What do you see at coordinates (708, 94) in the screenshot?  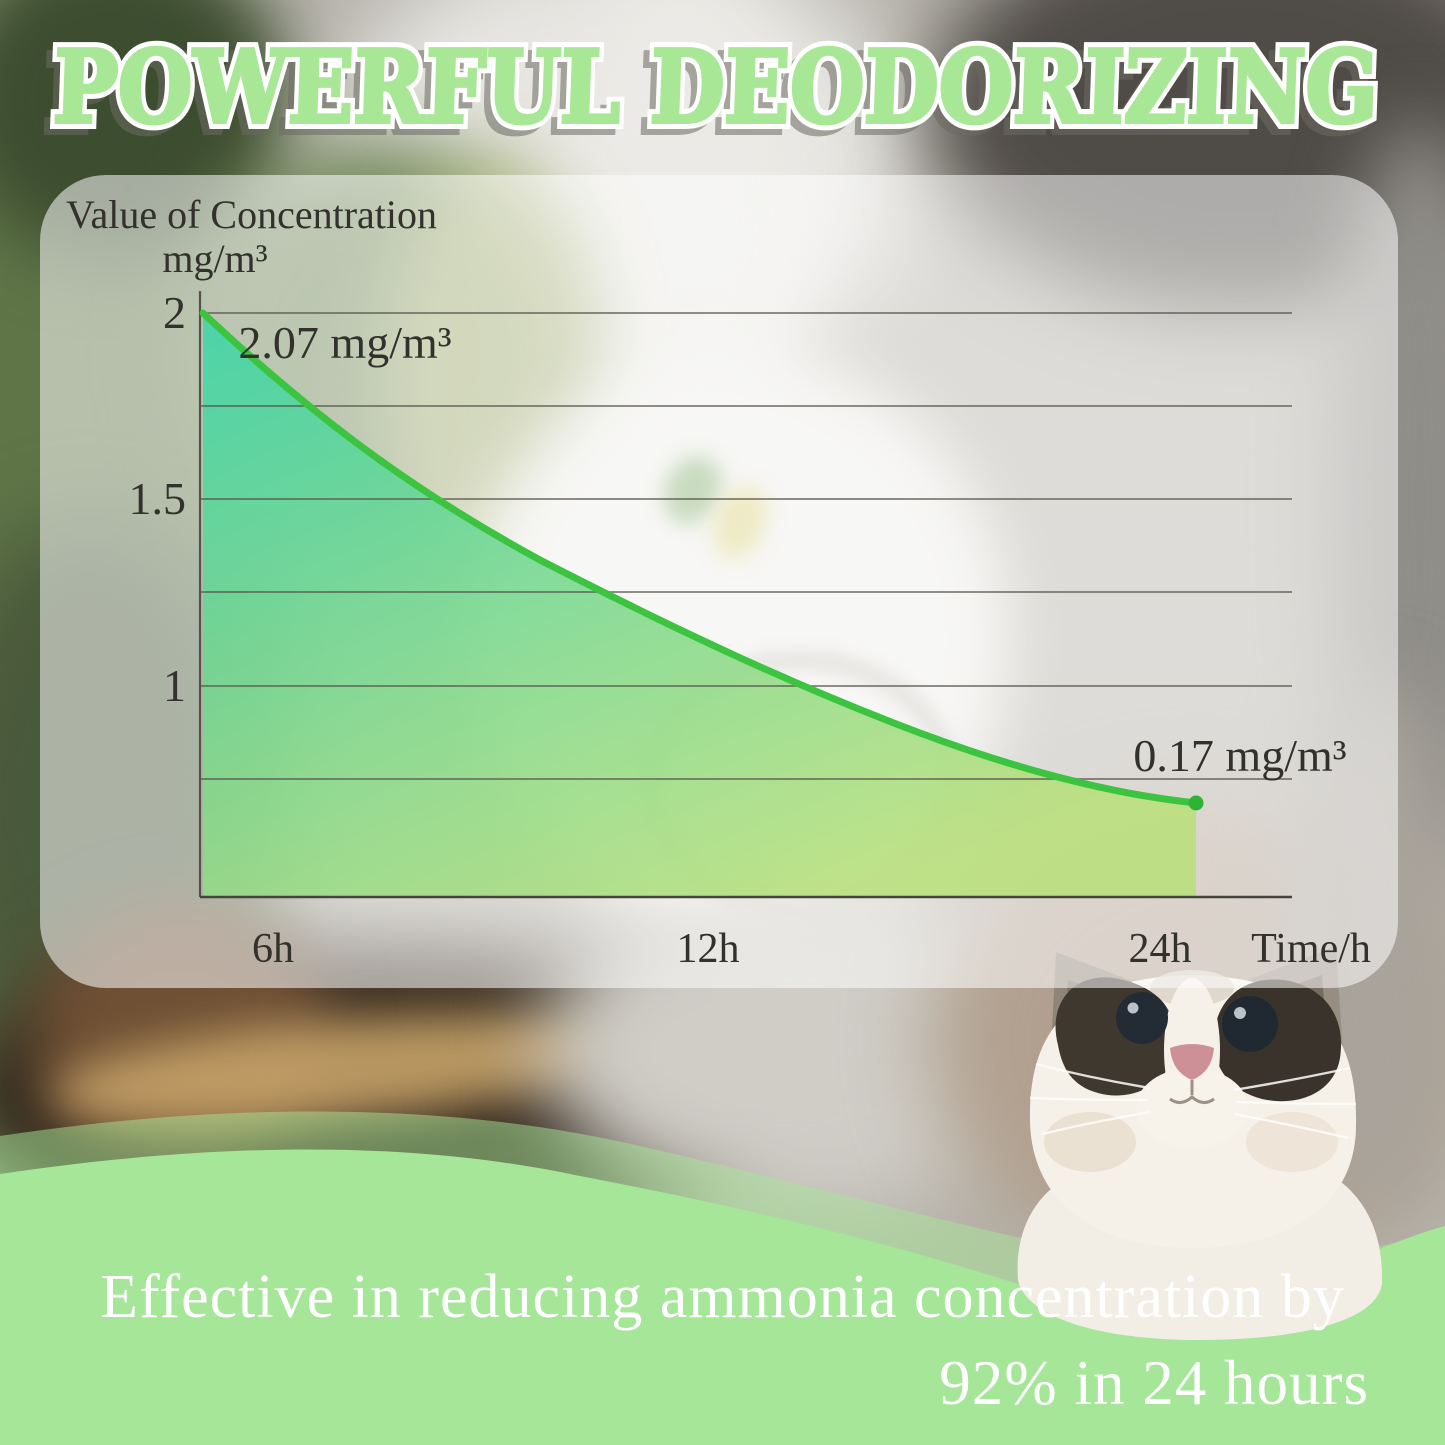 I see `page-title-shadow: POWERFUL DEODORIZING` at bounding box center [708, 94].